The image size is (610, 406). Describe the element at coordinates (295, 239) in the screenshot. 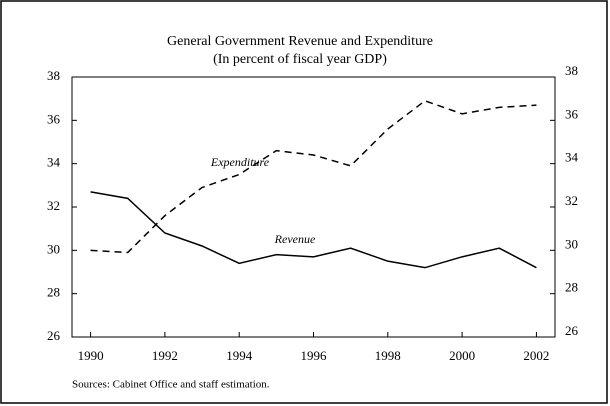

I see `series-annotation: Revenue` at that location.